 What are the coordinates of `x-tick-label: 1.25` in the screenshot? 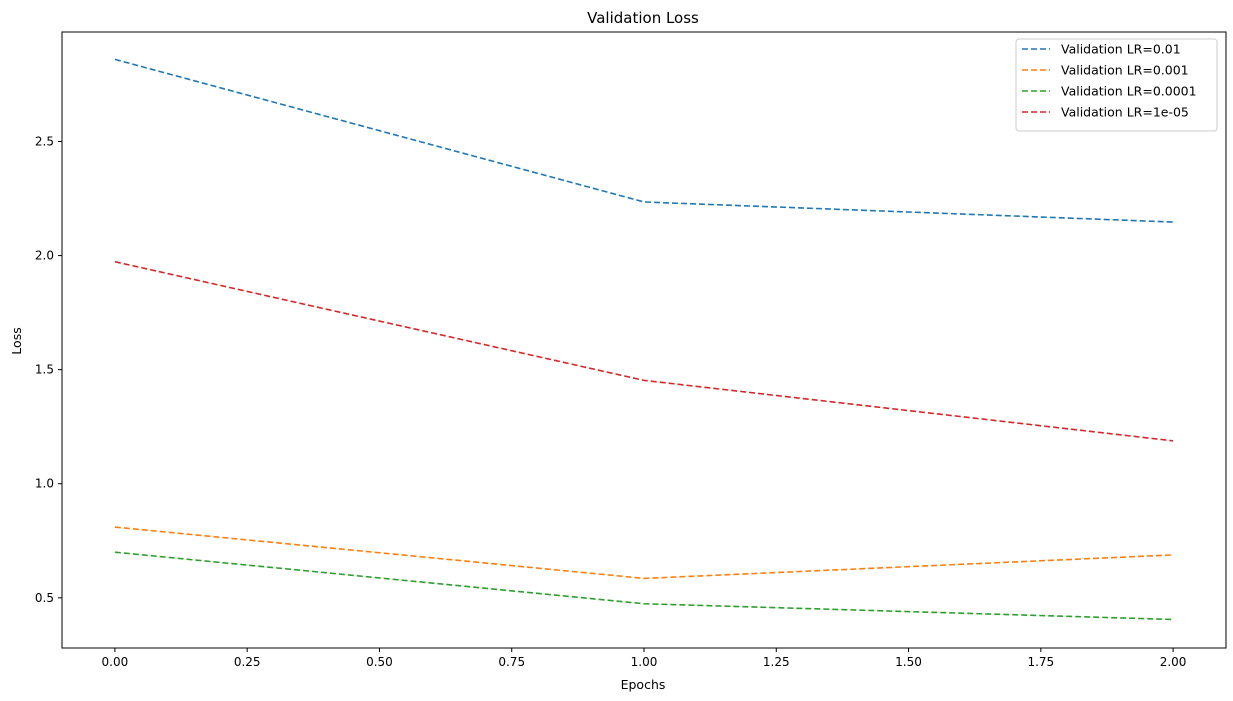 It's located at (776, 662).